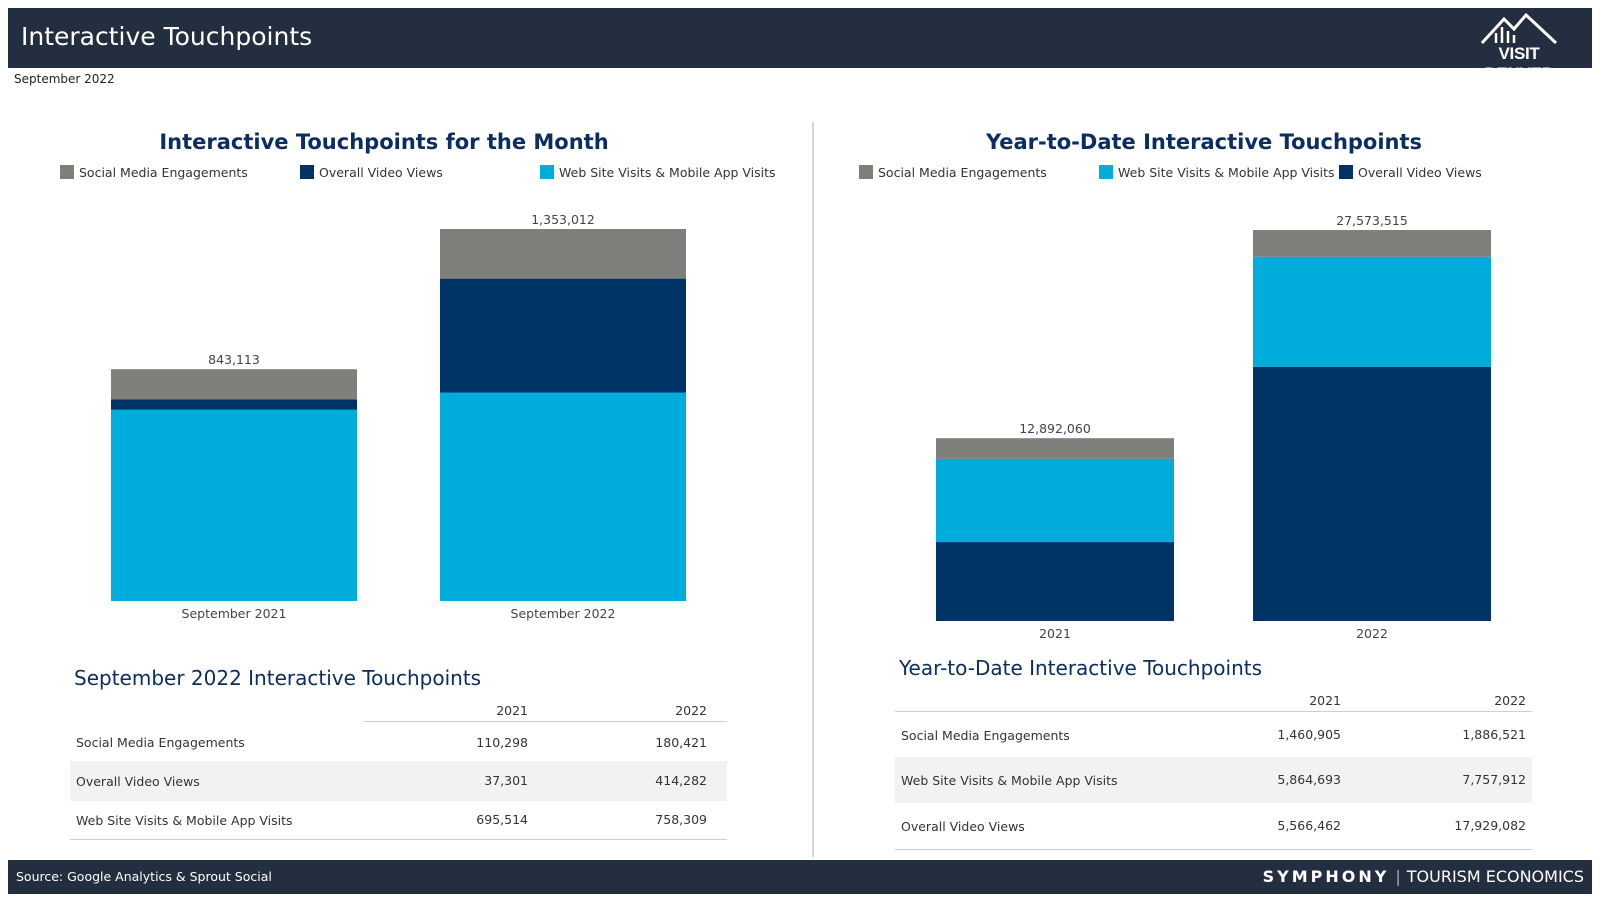 This screenshot has width=1600, height=900. Describe the element at coordinates (506, 780) in the screenshot. I see `value-2021: 37,301` at that location.